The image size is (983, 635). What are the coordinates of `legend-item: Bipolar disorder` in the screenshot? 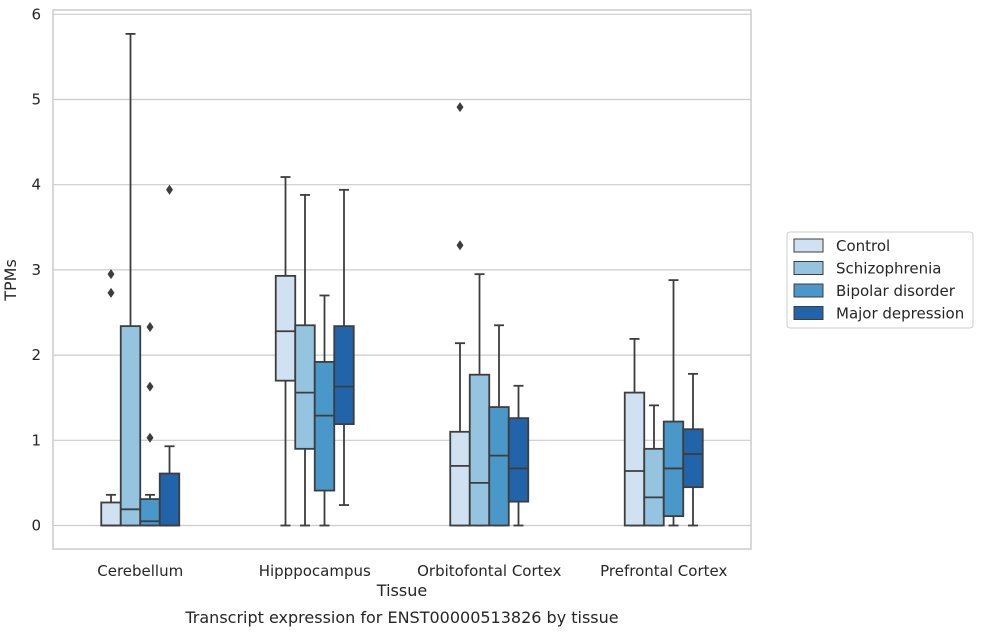 It's located at (874, 291).